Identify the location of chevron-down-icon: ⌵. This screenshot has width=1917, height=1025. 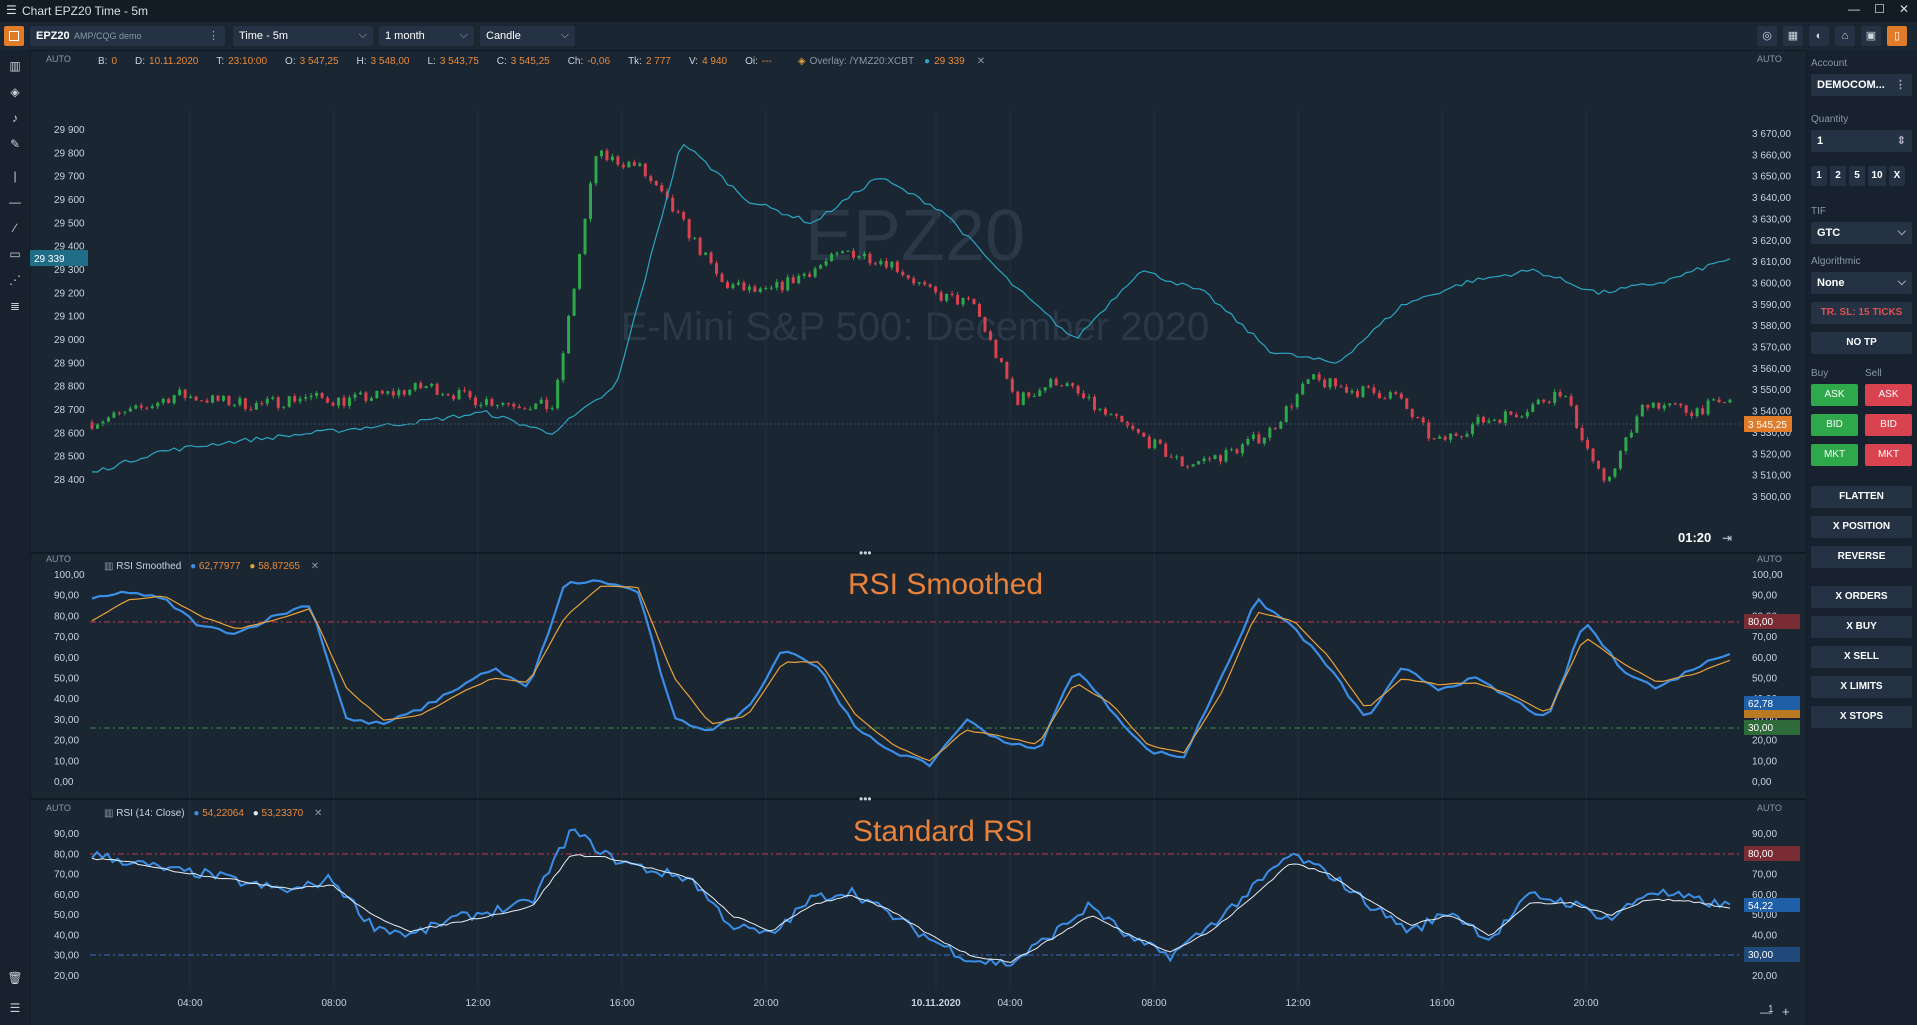
(463, 35).